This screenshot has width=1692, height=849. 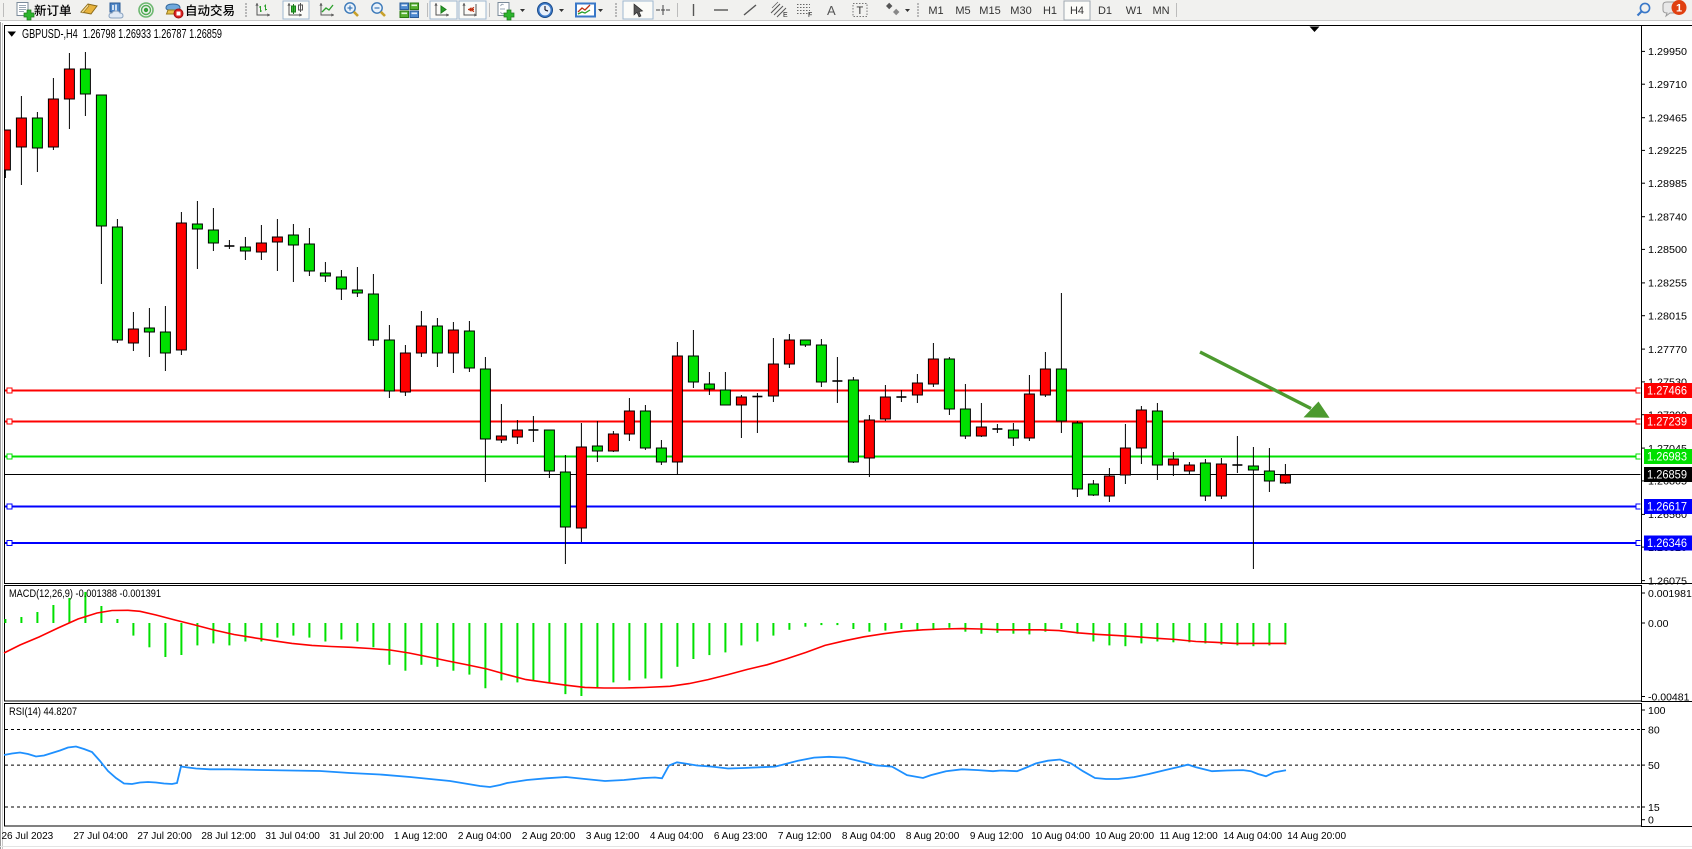 I want to click on svg-text: M15, so click(x=989, y=11).